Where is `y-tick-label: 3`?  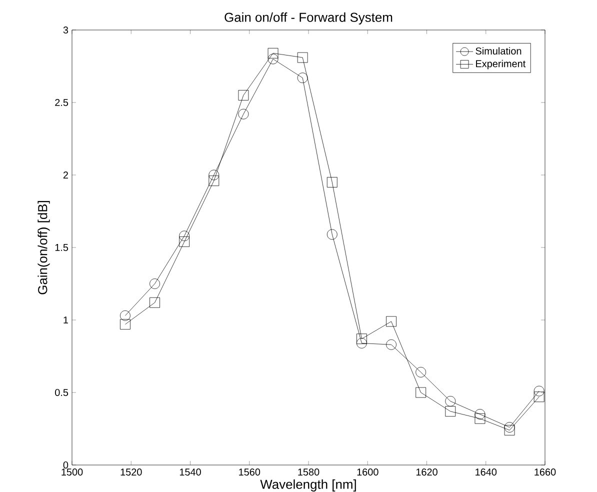
y-tick-label: 3 is located at coordinates (65, 30).